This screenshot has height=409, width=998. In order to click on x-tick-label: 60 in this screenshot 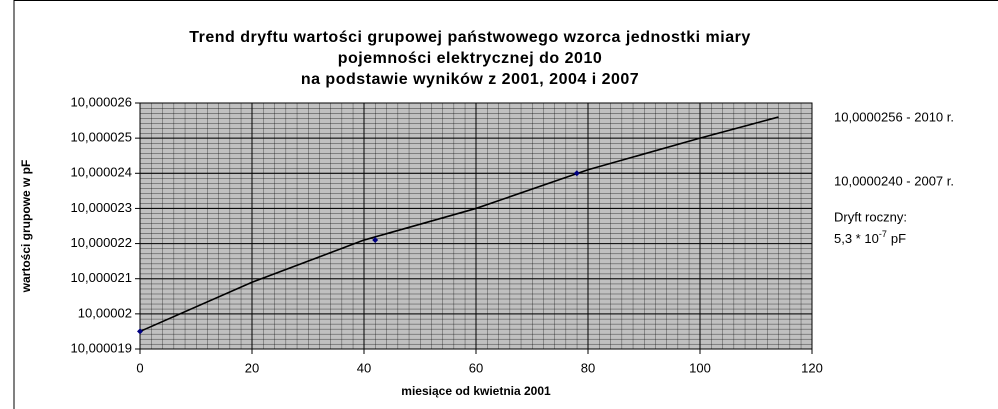, I will do `click(476, 367)`.